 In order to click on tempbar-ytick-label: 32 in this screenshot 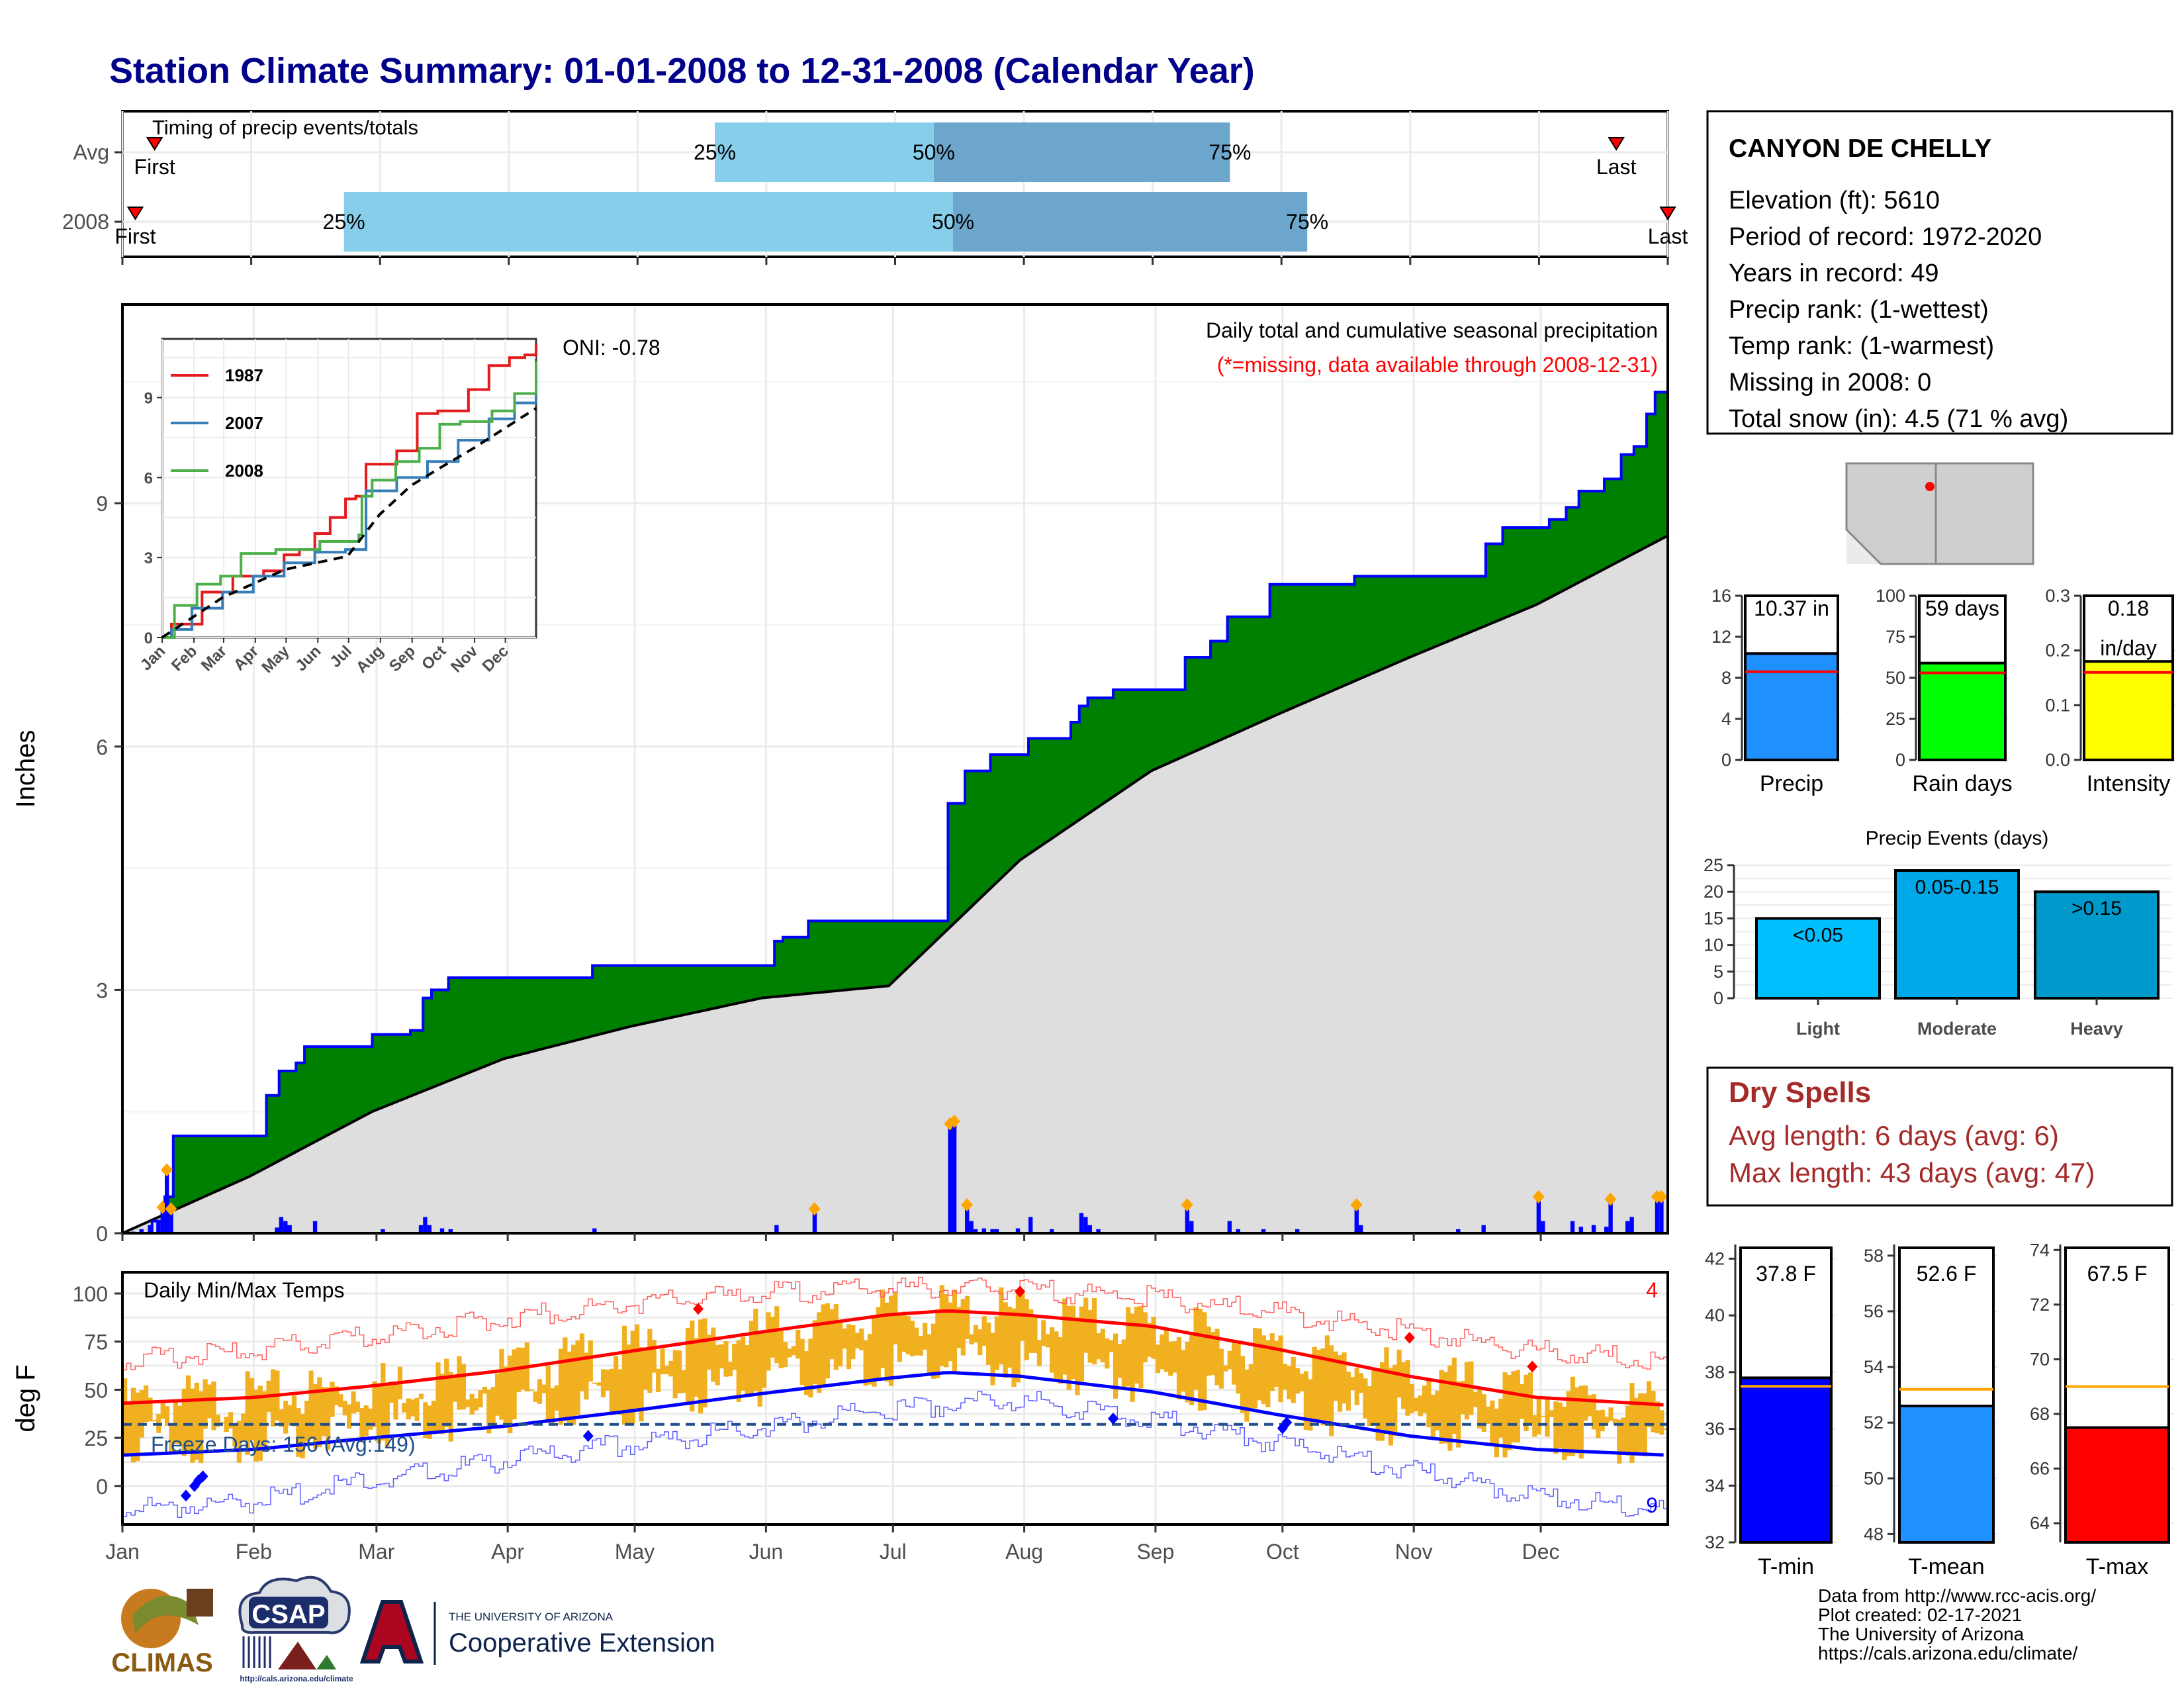, I will do `click(1715, 1542)`.